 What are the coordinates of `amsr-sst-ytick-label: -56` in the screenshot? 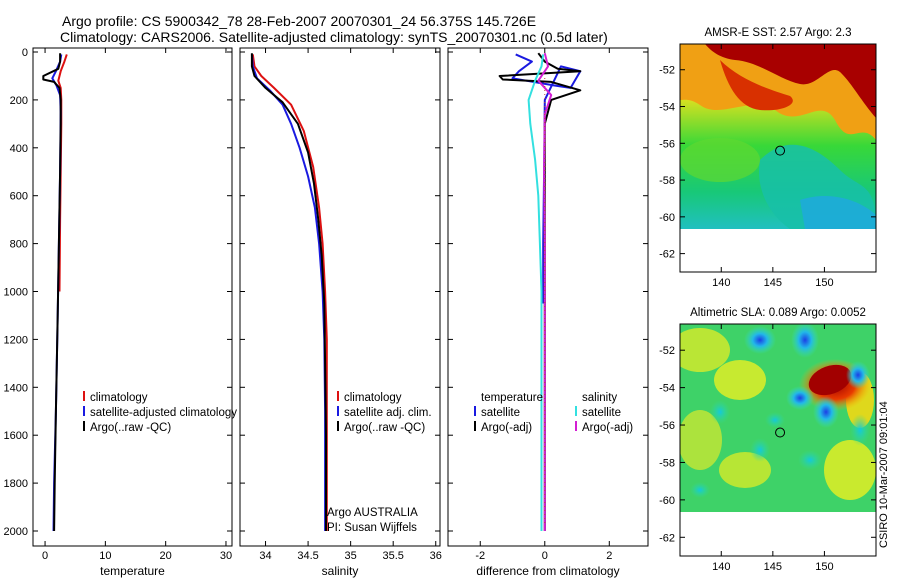 It's located at (667, 144).